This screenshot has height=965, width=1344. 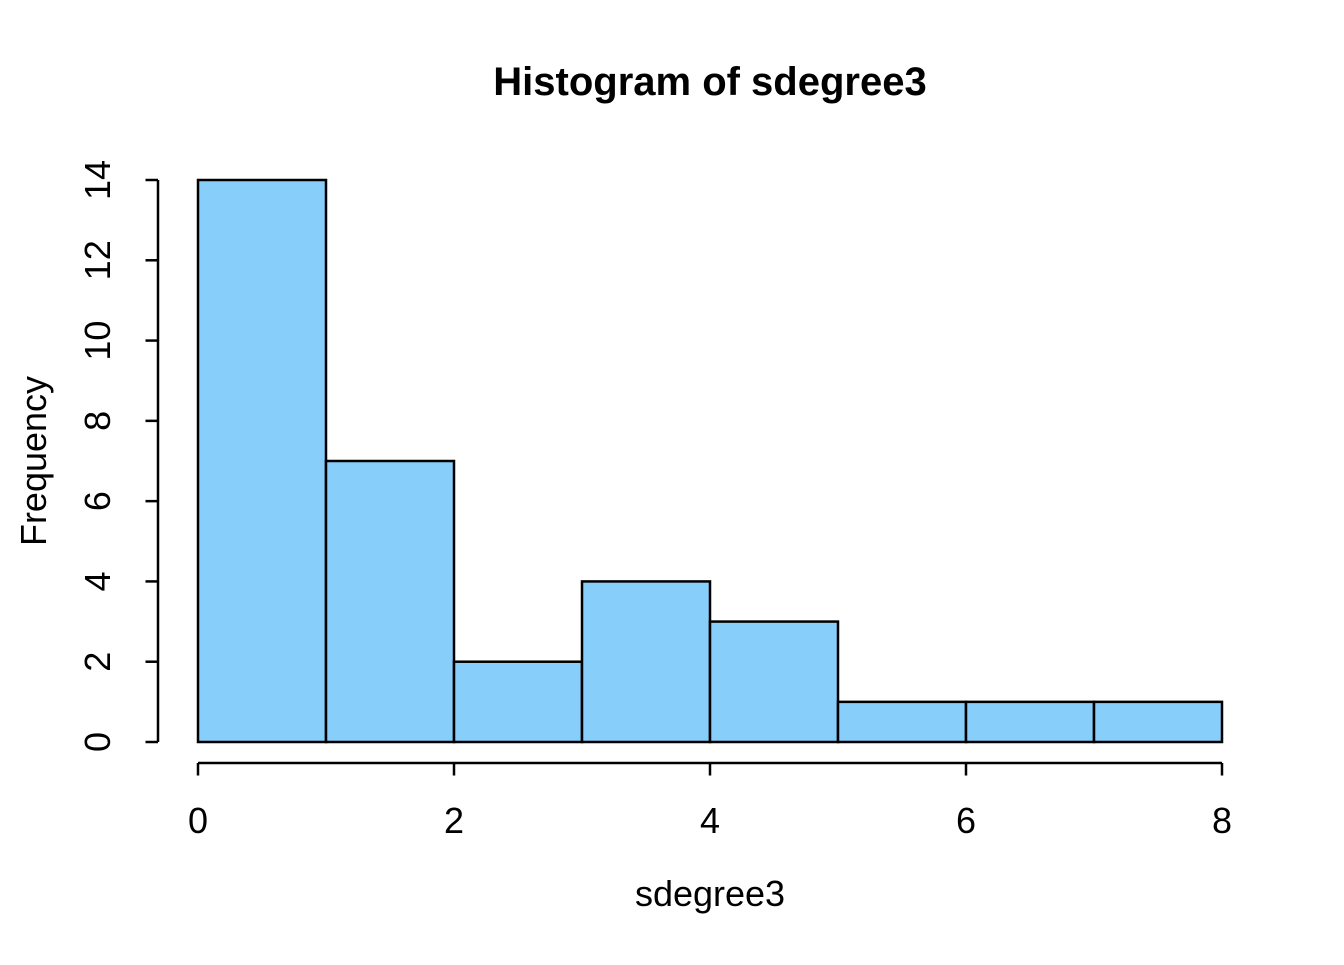 What do you see at coordinates (198, 820) in the screenshot?
I see `x-tick-label: 0` at bounding box center [198, 820].